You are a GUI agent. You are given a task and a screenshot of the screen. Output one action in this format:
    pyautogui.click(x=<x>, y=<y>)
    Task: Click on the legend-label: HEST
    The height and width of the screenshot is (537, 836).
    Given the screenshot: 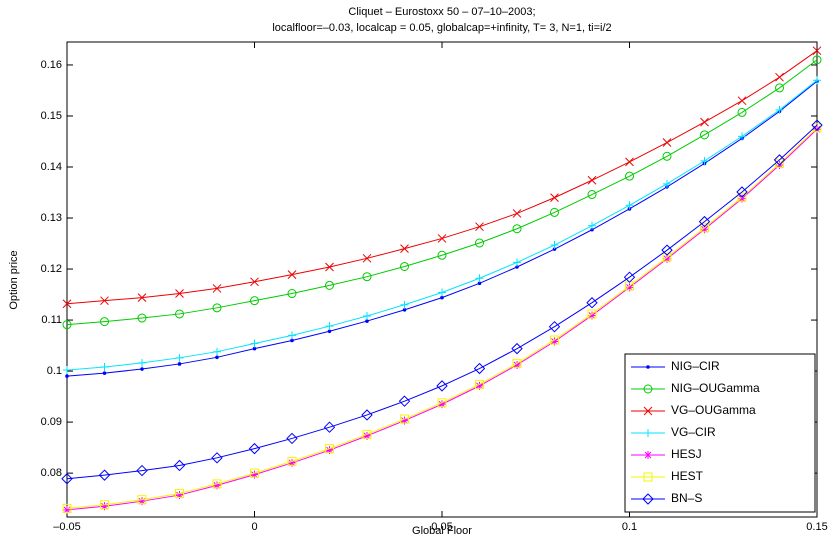 What is the action you would take?
    pyautogui.click(x=687, y=476)
    